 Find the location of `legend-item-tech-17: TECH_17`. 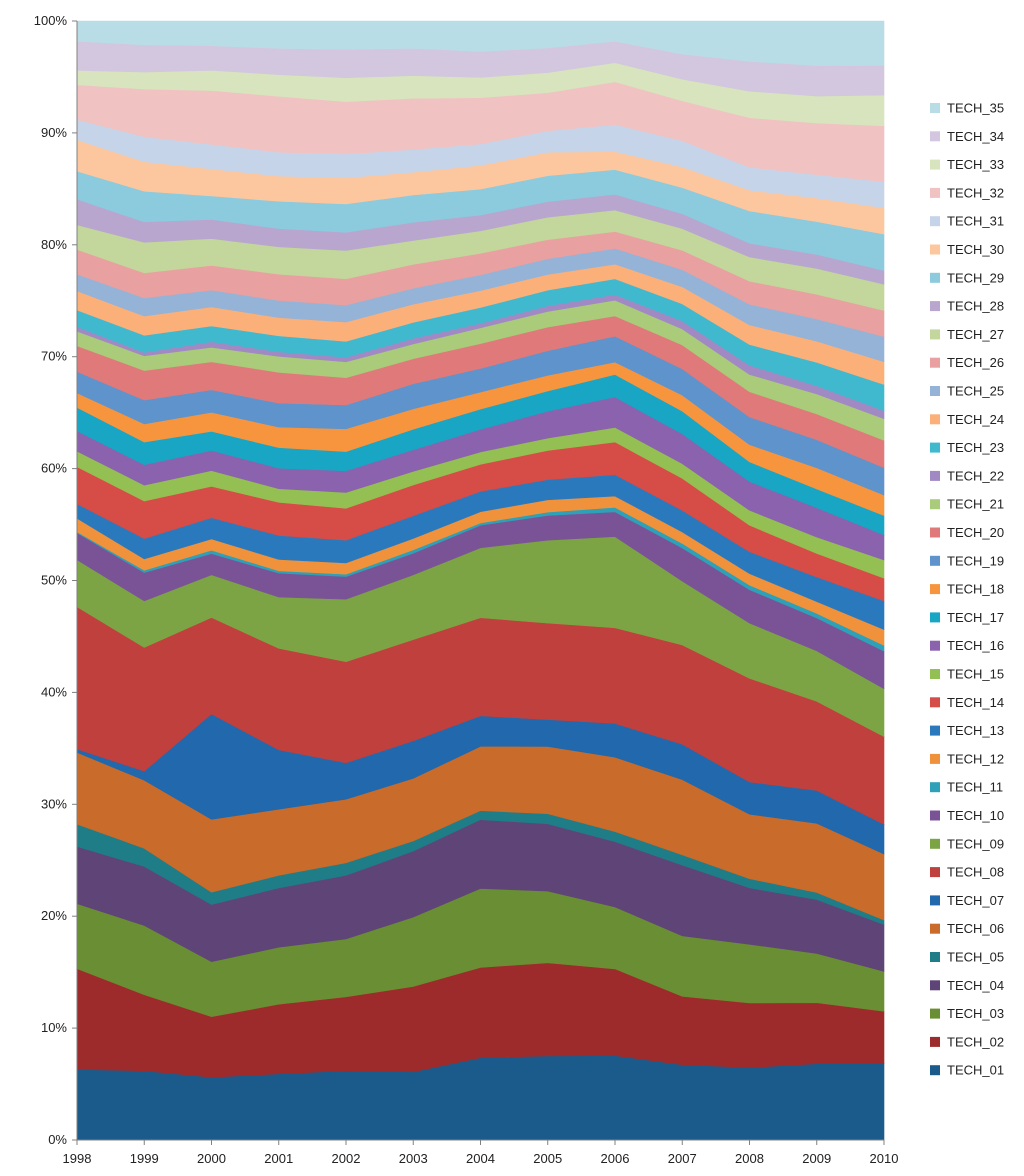

legend-item-tech-17: TECH_17 is located at coordinates (967, 617).